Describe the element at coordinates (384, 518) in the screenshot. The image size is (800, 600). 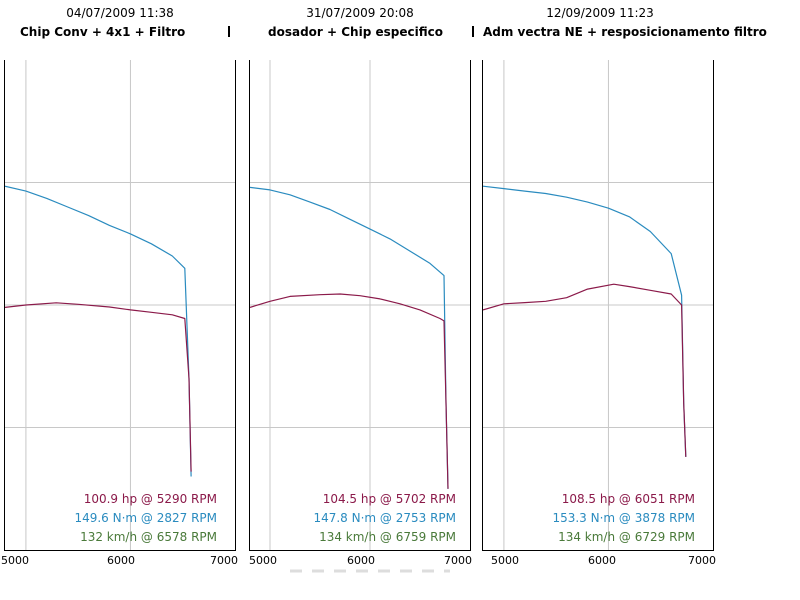
I see `stat-torque: 147.8 N·m @ 2753 RPM` at that location.